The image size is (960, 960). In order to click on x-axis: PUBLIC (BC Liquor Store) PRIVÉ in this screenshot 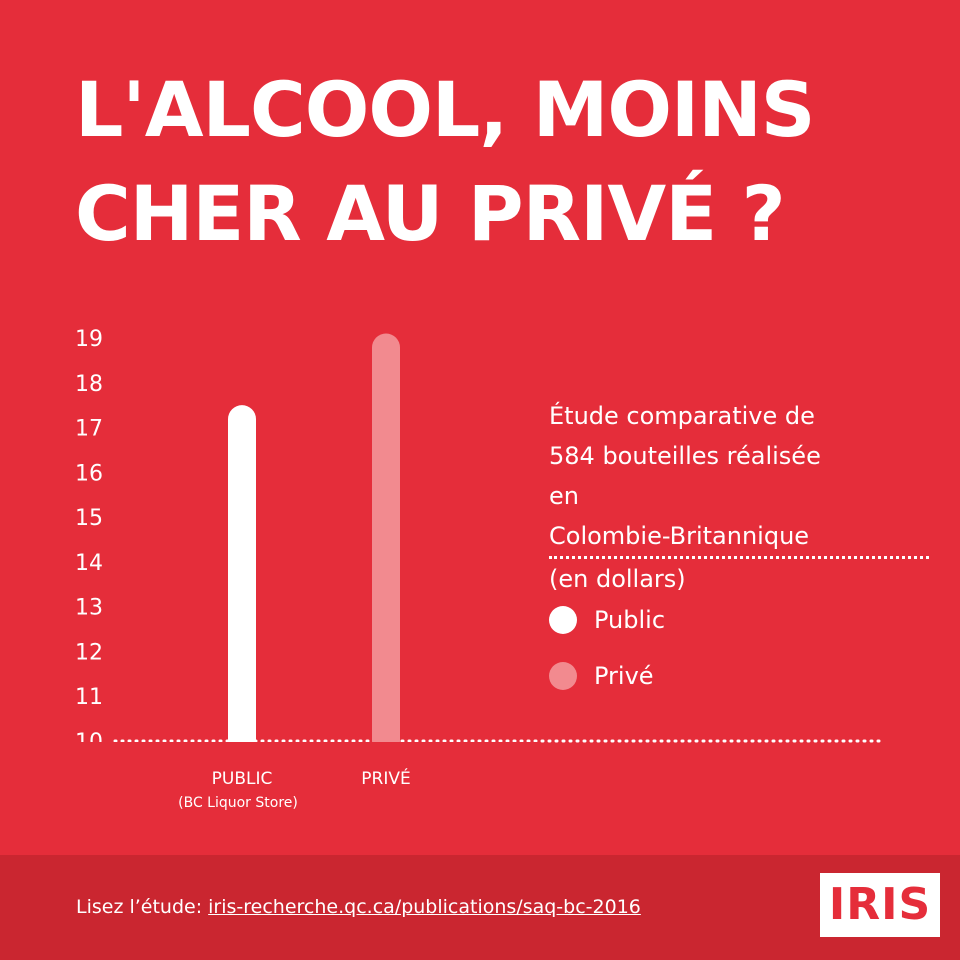, I will do `click(294, 789)`.